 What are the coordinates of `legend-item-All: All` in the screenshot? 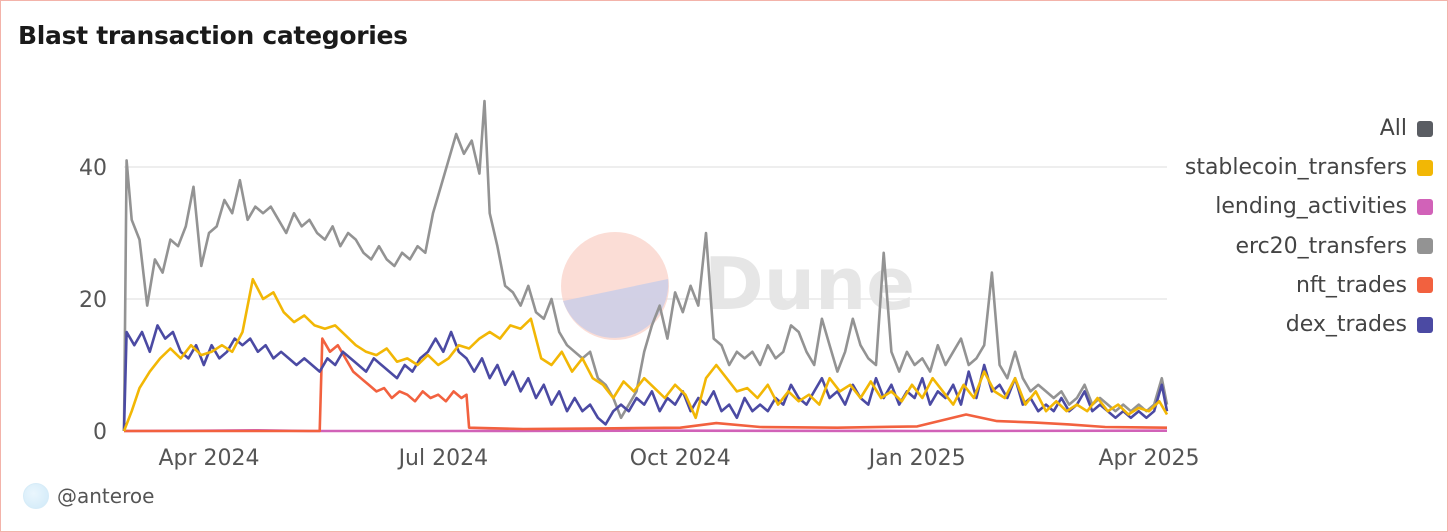 It's located at (1292, 128).